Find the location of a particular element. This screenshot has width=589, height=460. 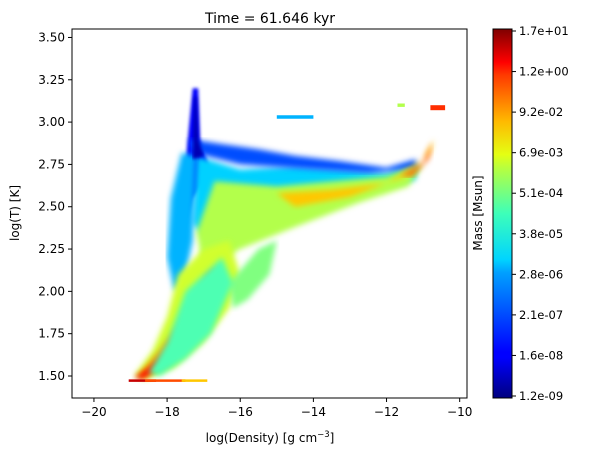

y-axis: 1.50 1.75 2.00 2.25 2.50 2.75 3.00 3.25 3.50 is located at coordinates (55, 206).